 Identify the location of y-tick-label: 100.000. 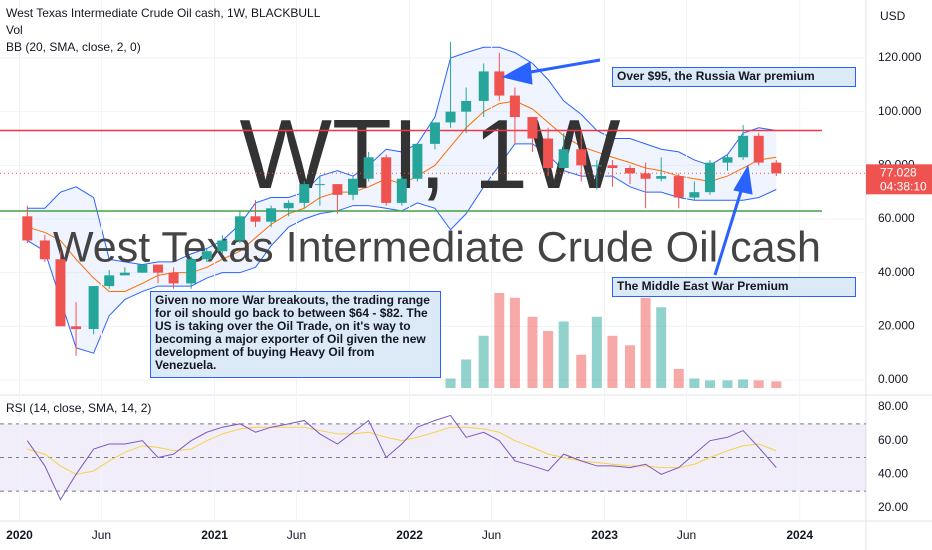
(900, 111).